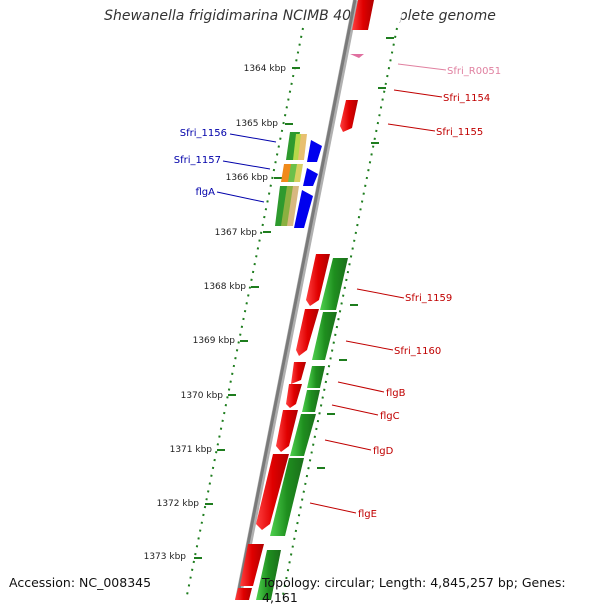 The width and height of the screenshot is (600, 605). What do you see at coordinates (314, 151) in the screenshot?
I see `gene-sfri-1156-blue` at bounding box center [314, 151].